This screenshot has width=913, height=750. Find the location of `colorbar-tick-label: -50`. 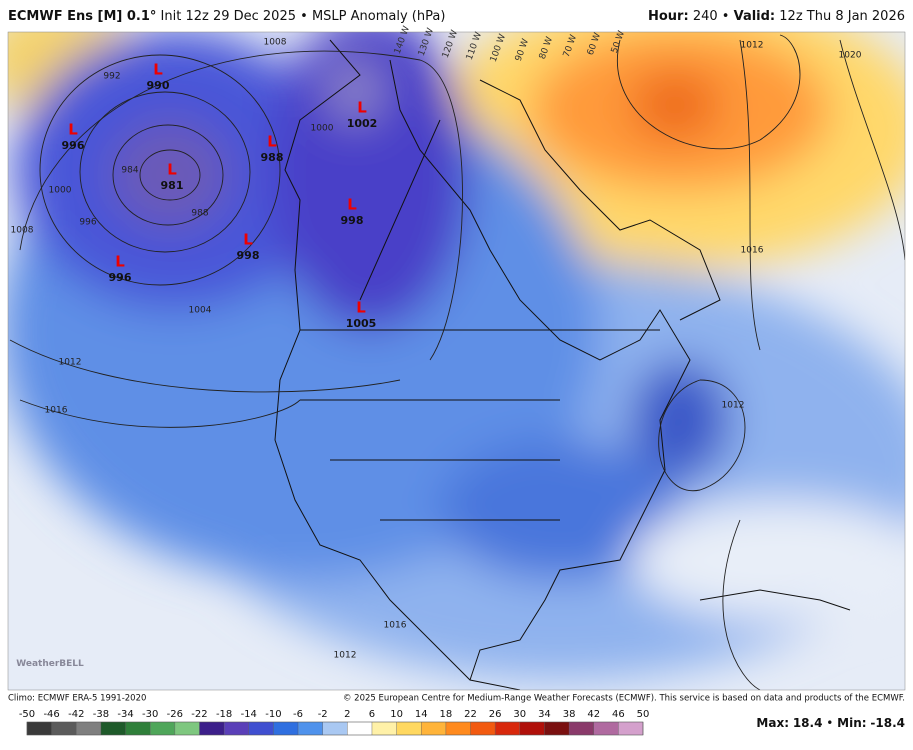

colorbar-tick-label: -50 is located at coordinates (27, 714).